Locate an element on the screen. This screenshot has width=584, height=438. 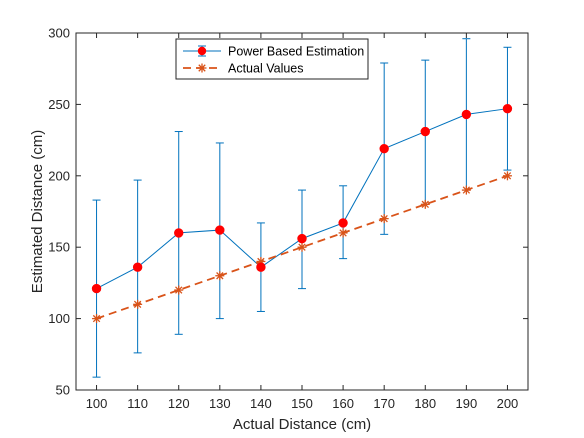
x-tick-label: 170 is located at coordinates (384, 403).